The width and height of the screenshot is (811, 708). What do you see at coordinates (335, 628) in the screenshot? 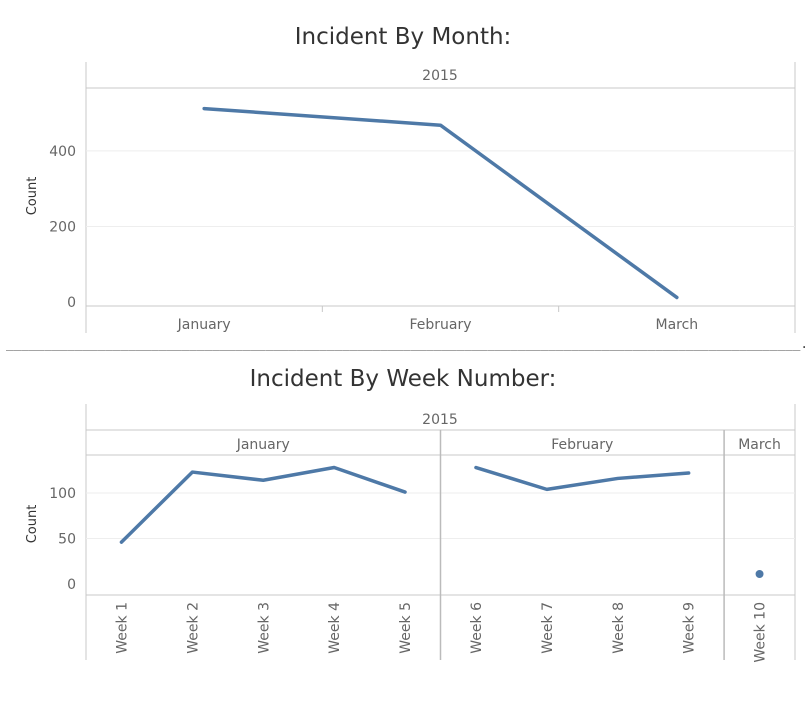
I see `week-x-tick-label: Week 4` at bounding box center [335, 628].